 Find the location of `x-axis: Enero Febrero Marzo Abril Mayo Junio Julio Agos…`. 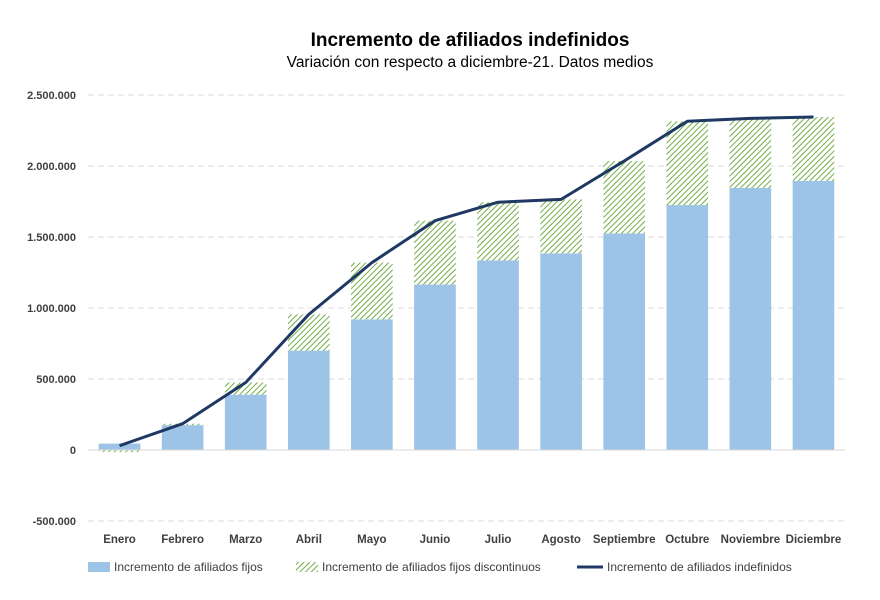

x-axis: Enero Febrero Marzo Abril Mayo Junio Julio Agos… is located at coordinates (472, 540).